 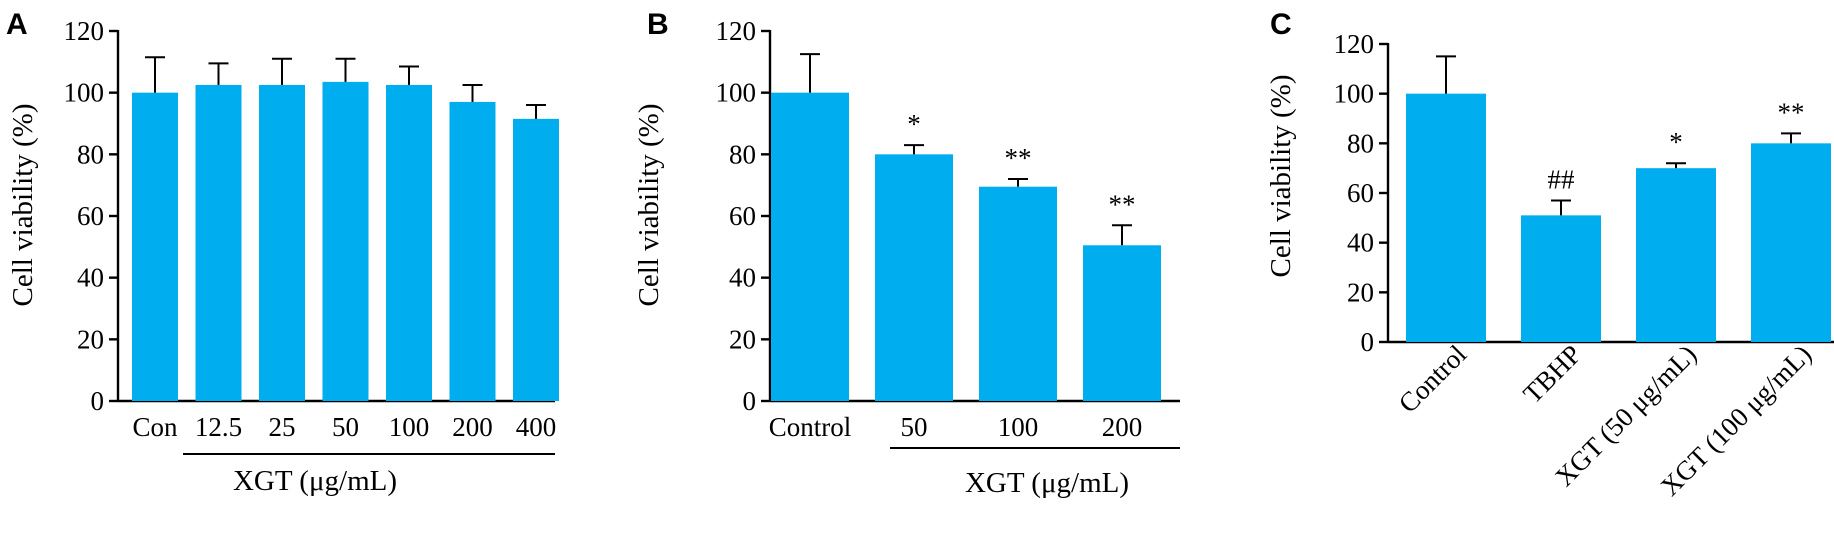 What do you see at coordinates (914, 427) in the screenshot?
I see `panel-b-x-tick-label: 50` at bounding box center [914, 427].